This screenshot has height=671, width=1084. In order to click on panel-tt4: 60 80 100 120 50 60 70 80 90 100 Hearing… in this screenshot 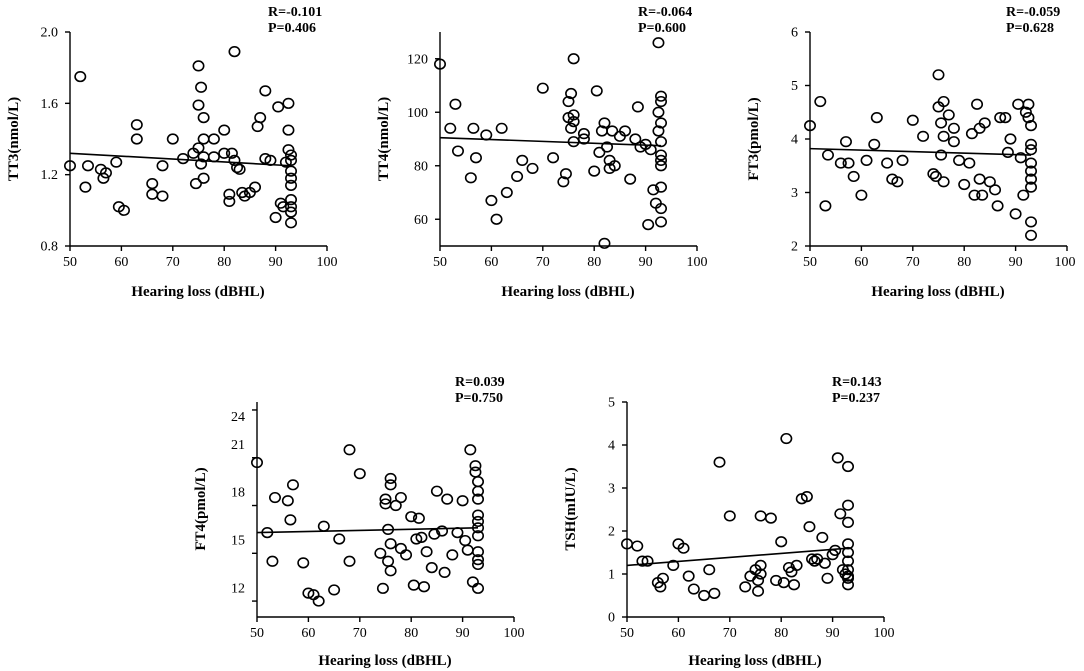, I will do `click(542, 152)`.